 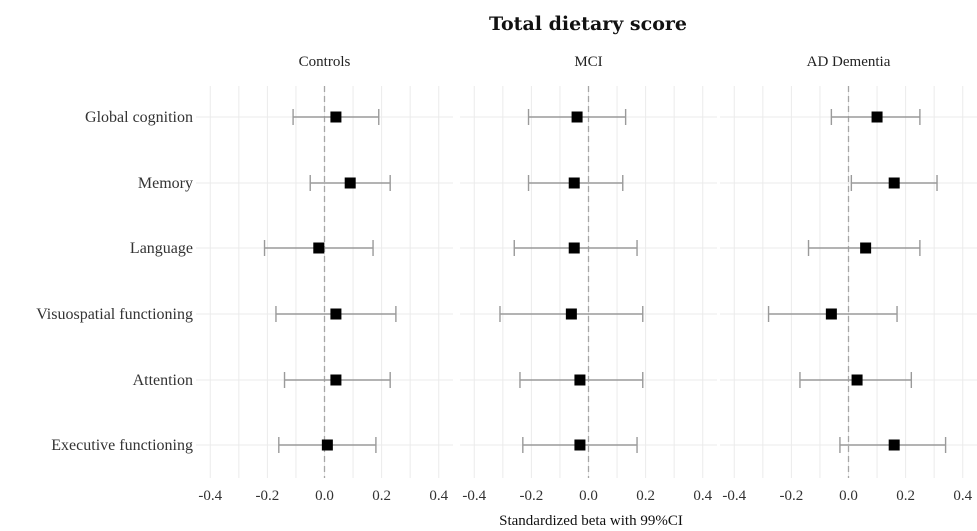 I want to click on facet-labels: Controls MCI AD Dementia, so click(x=595, y=62).